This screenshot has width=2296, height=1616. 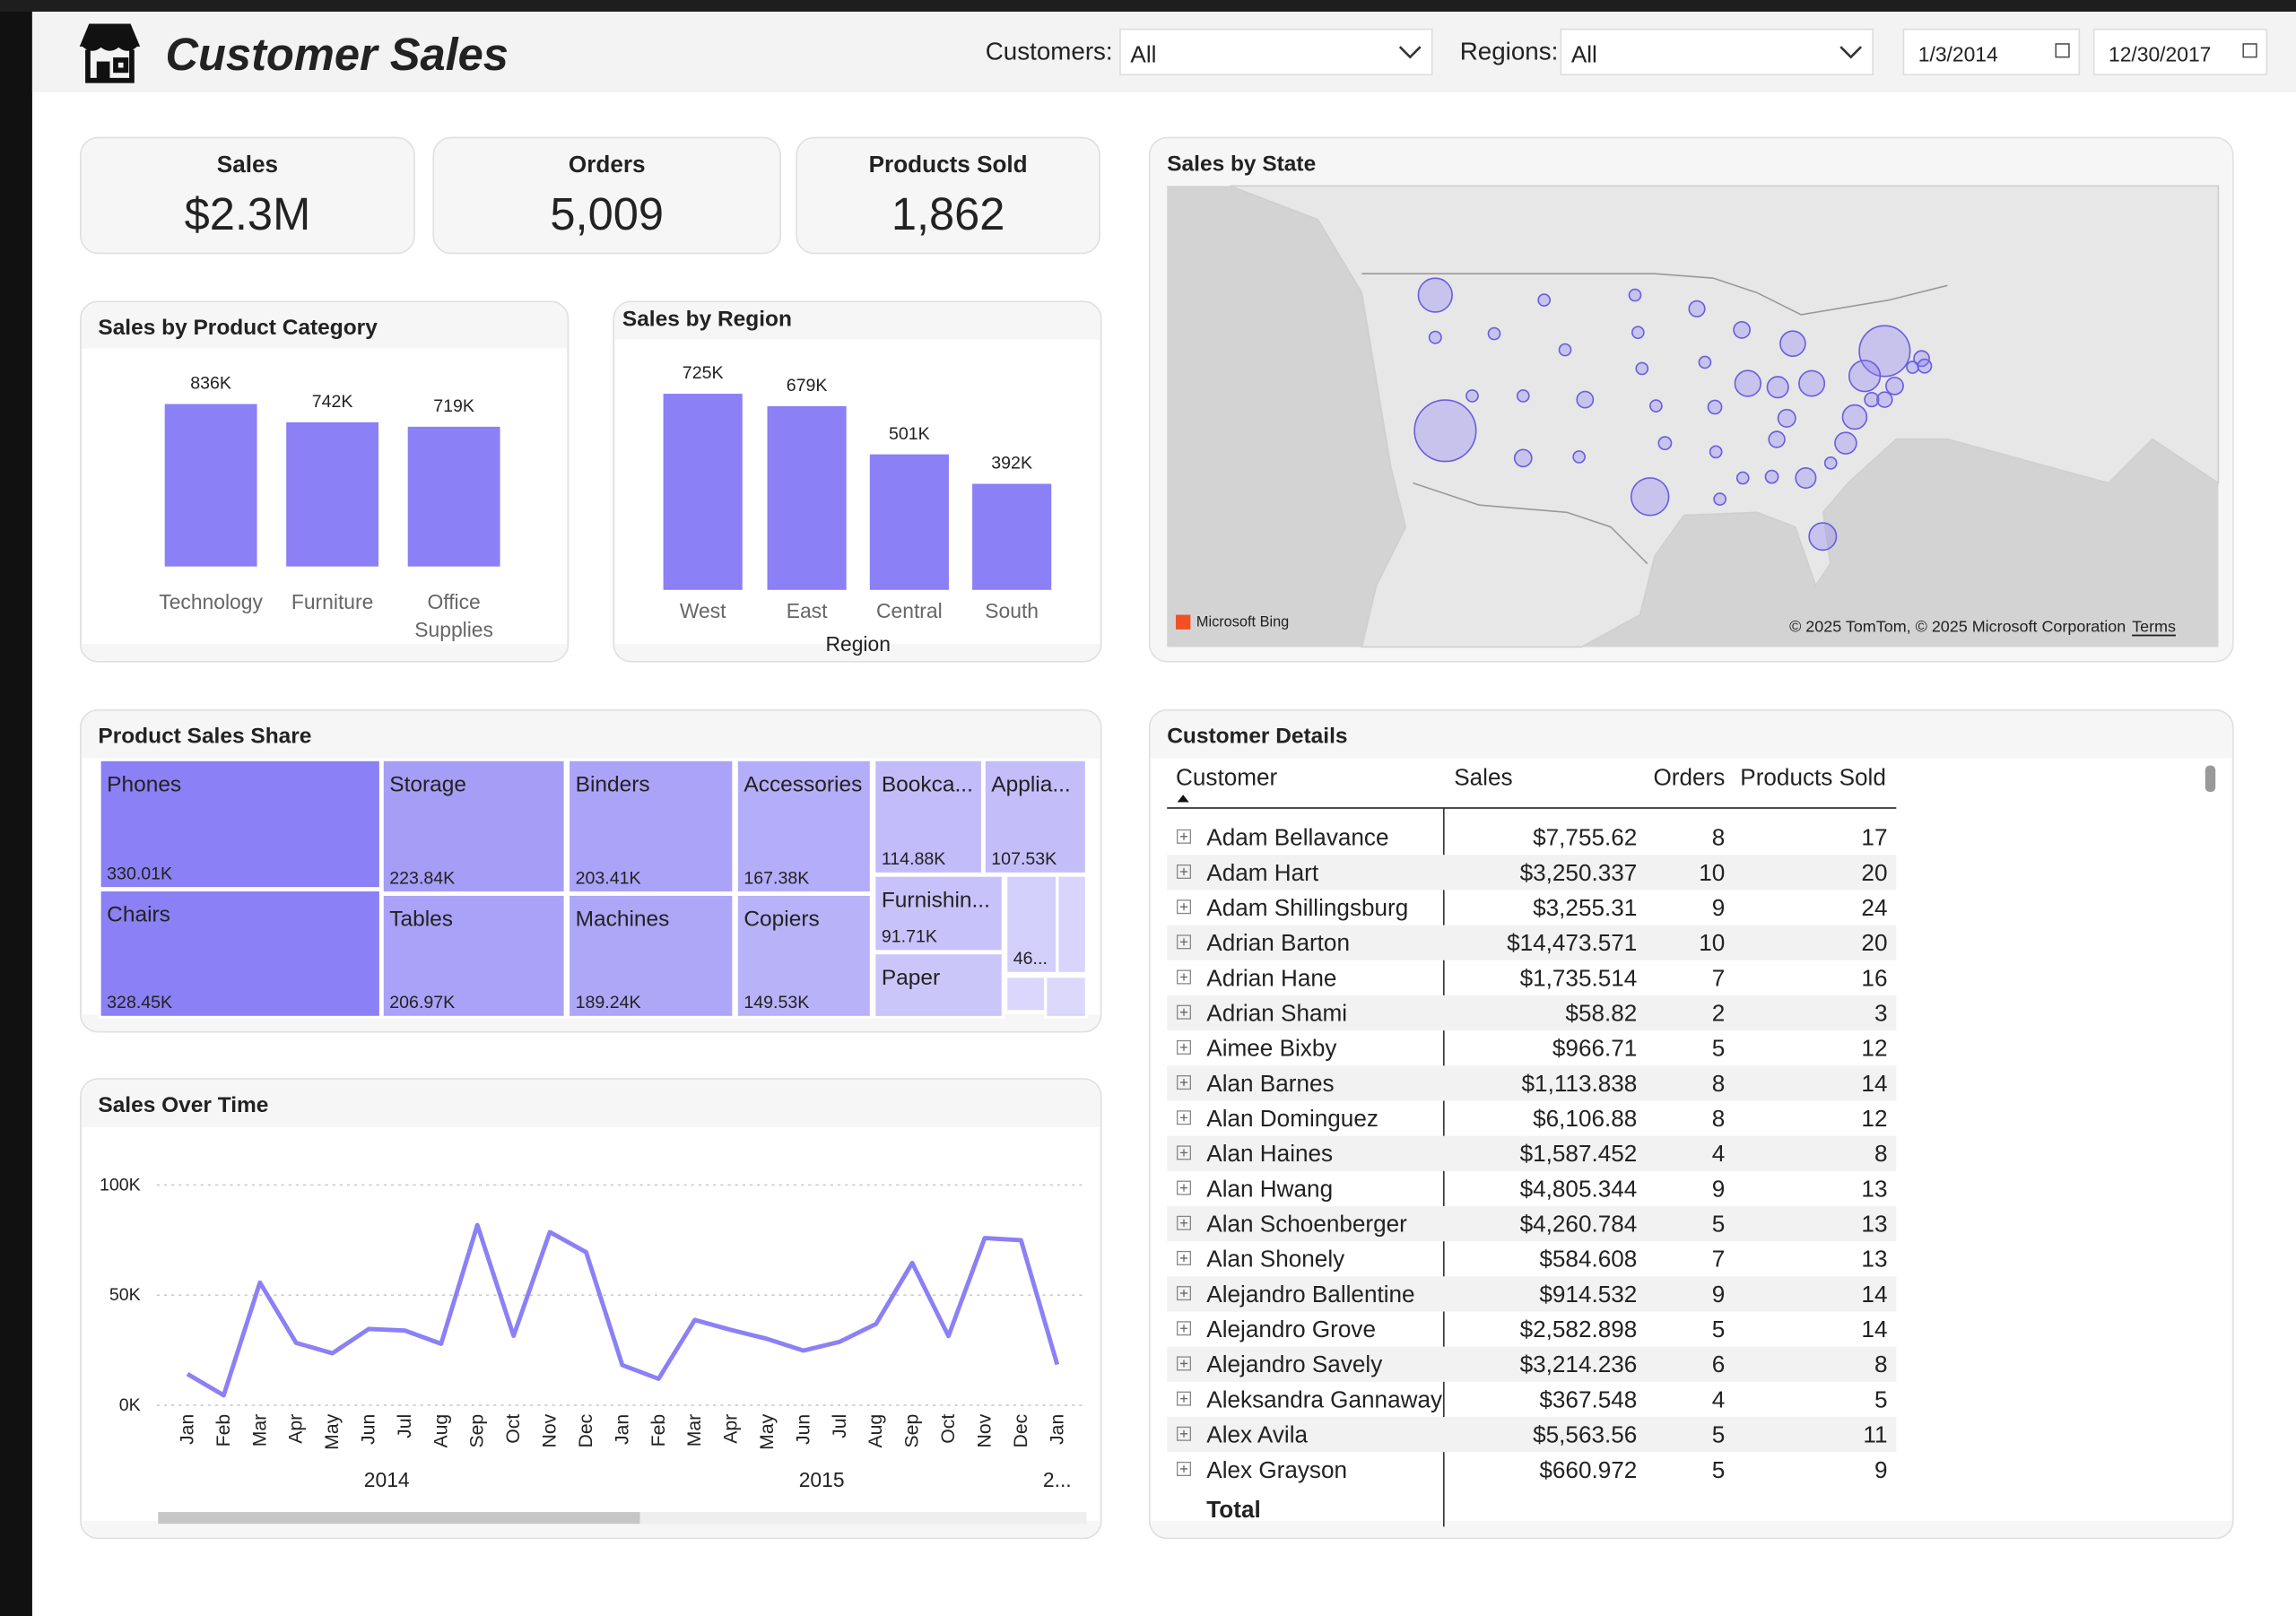 I want to click on tile-label: Machines, so click(x=623, y=920).